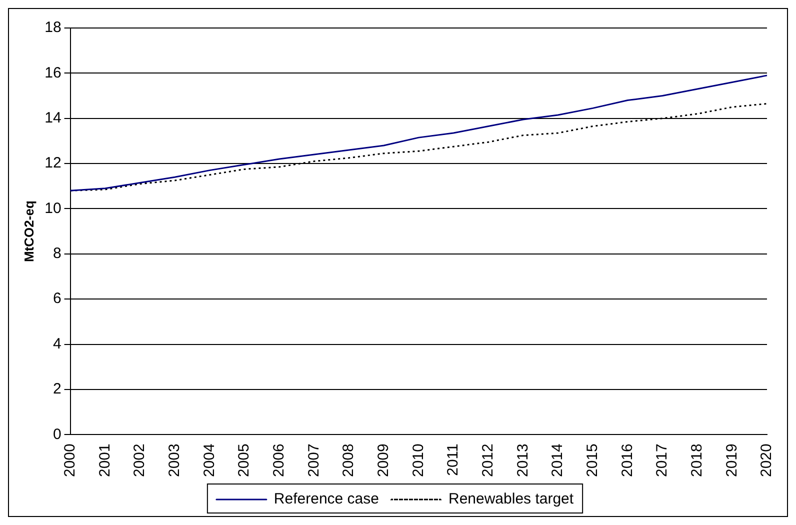 This screenshot has height=525, width=796. Describe the element at coordinates (57, 343) in the screenshot. I see `y-tick-label: 4` at that location.